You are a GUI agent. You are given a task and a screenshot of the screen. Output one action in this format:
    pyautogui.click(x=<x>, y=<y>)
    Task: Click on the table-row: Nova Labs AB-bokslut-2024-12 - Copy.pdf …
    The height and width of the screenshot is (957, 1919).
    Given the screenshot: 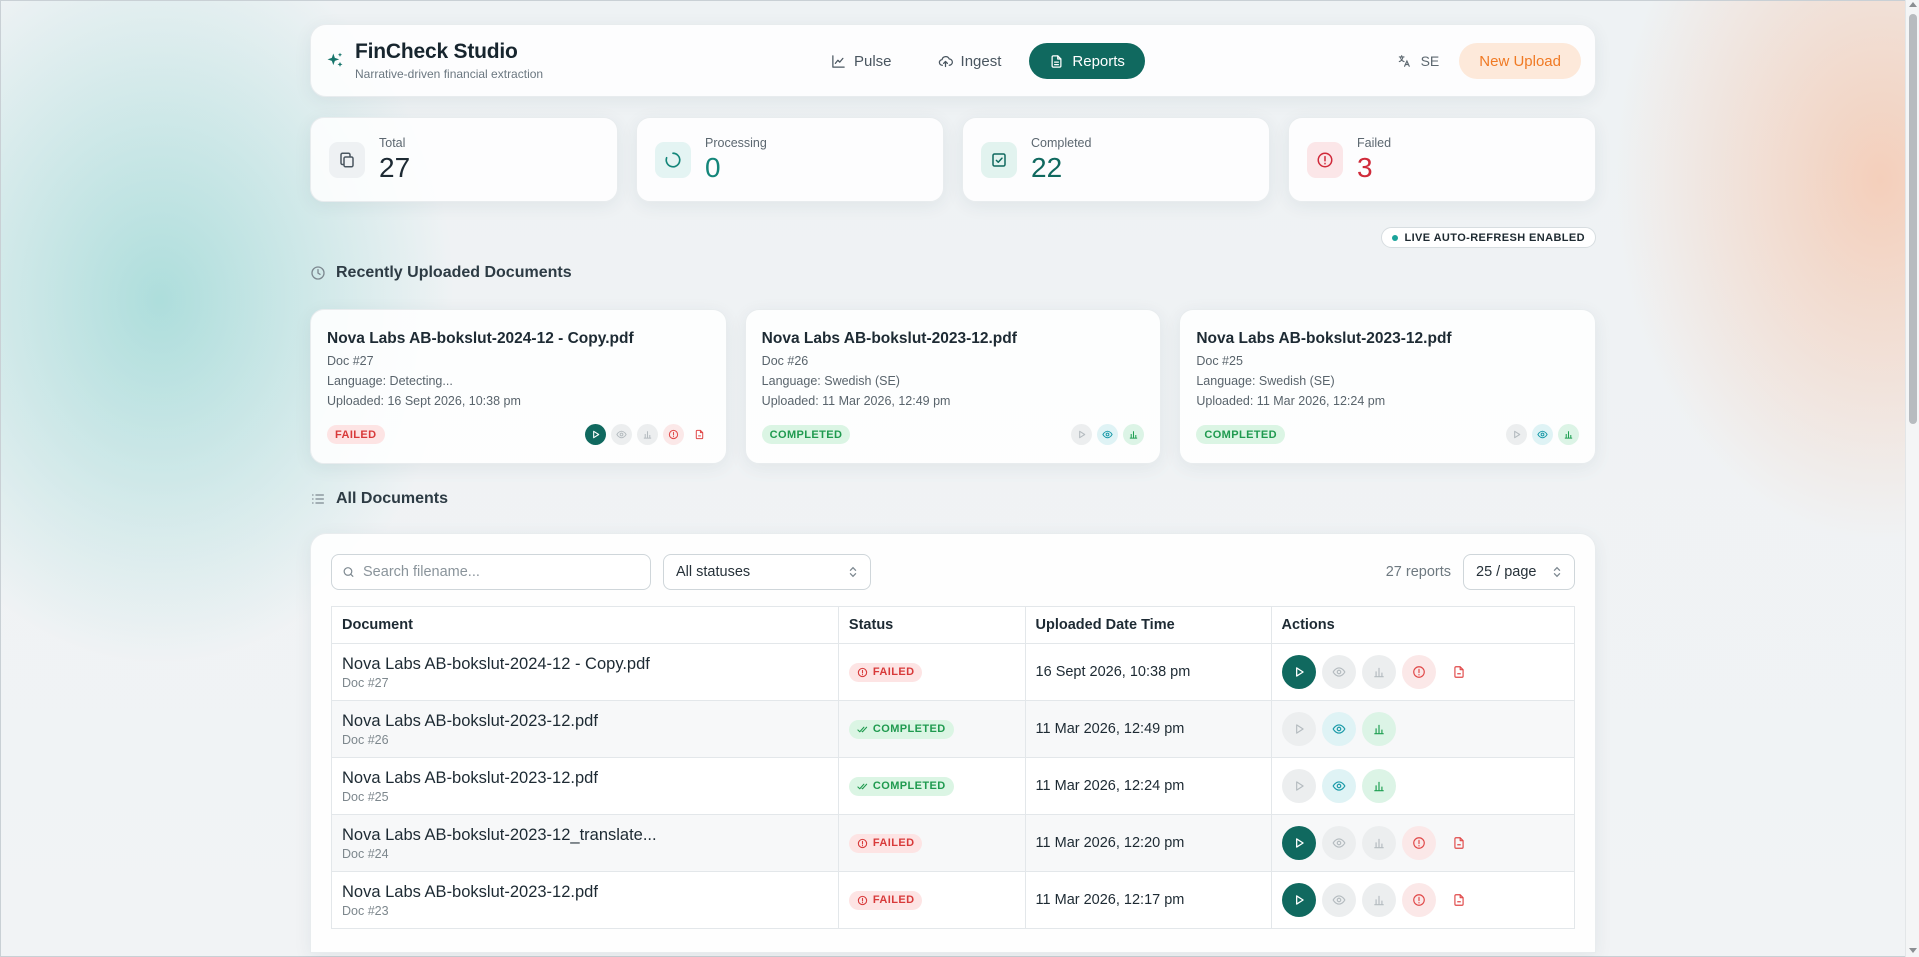 What is the action you would take?
    pyautogui.click(x=953, y=672)
    